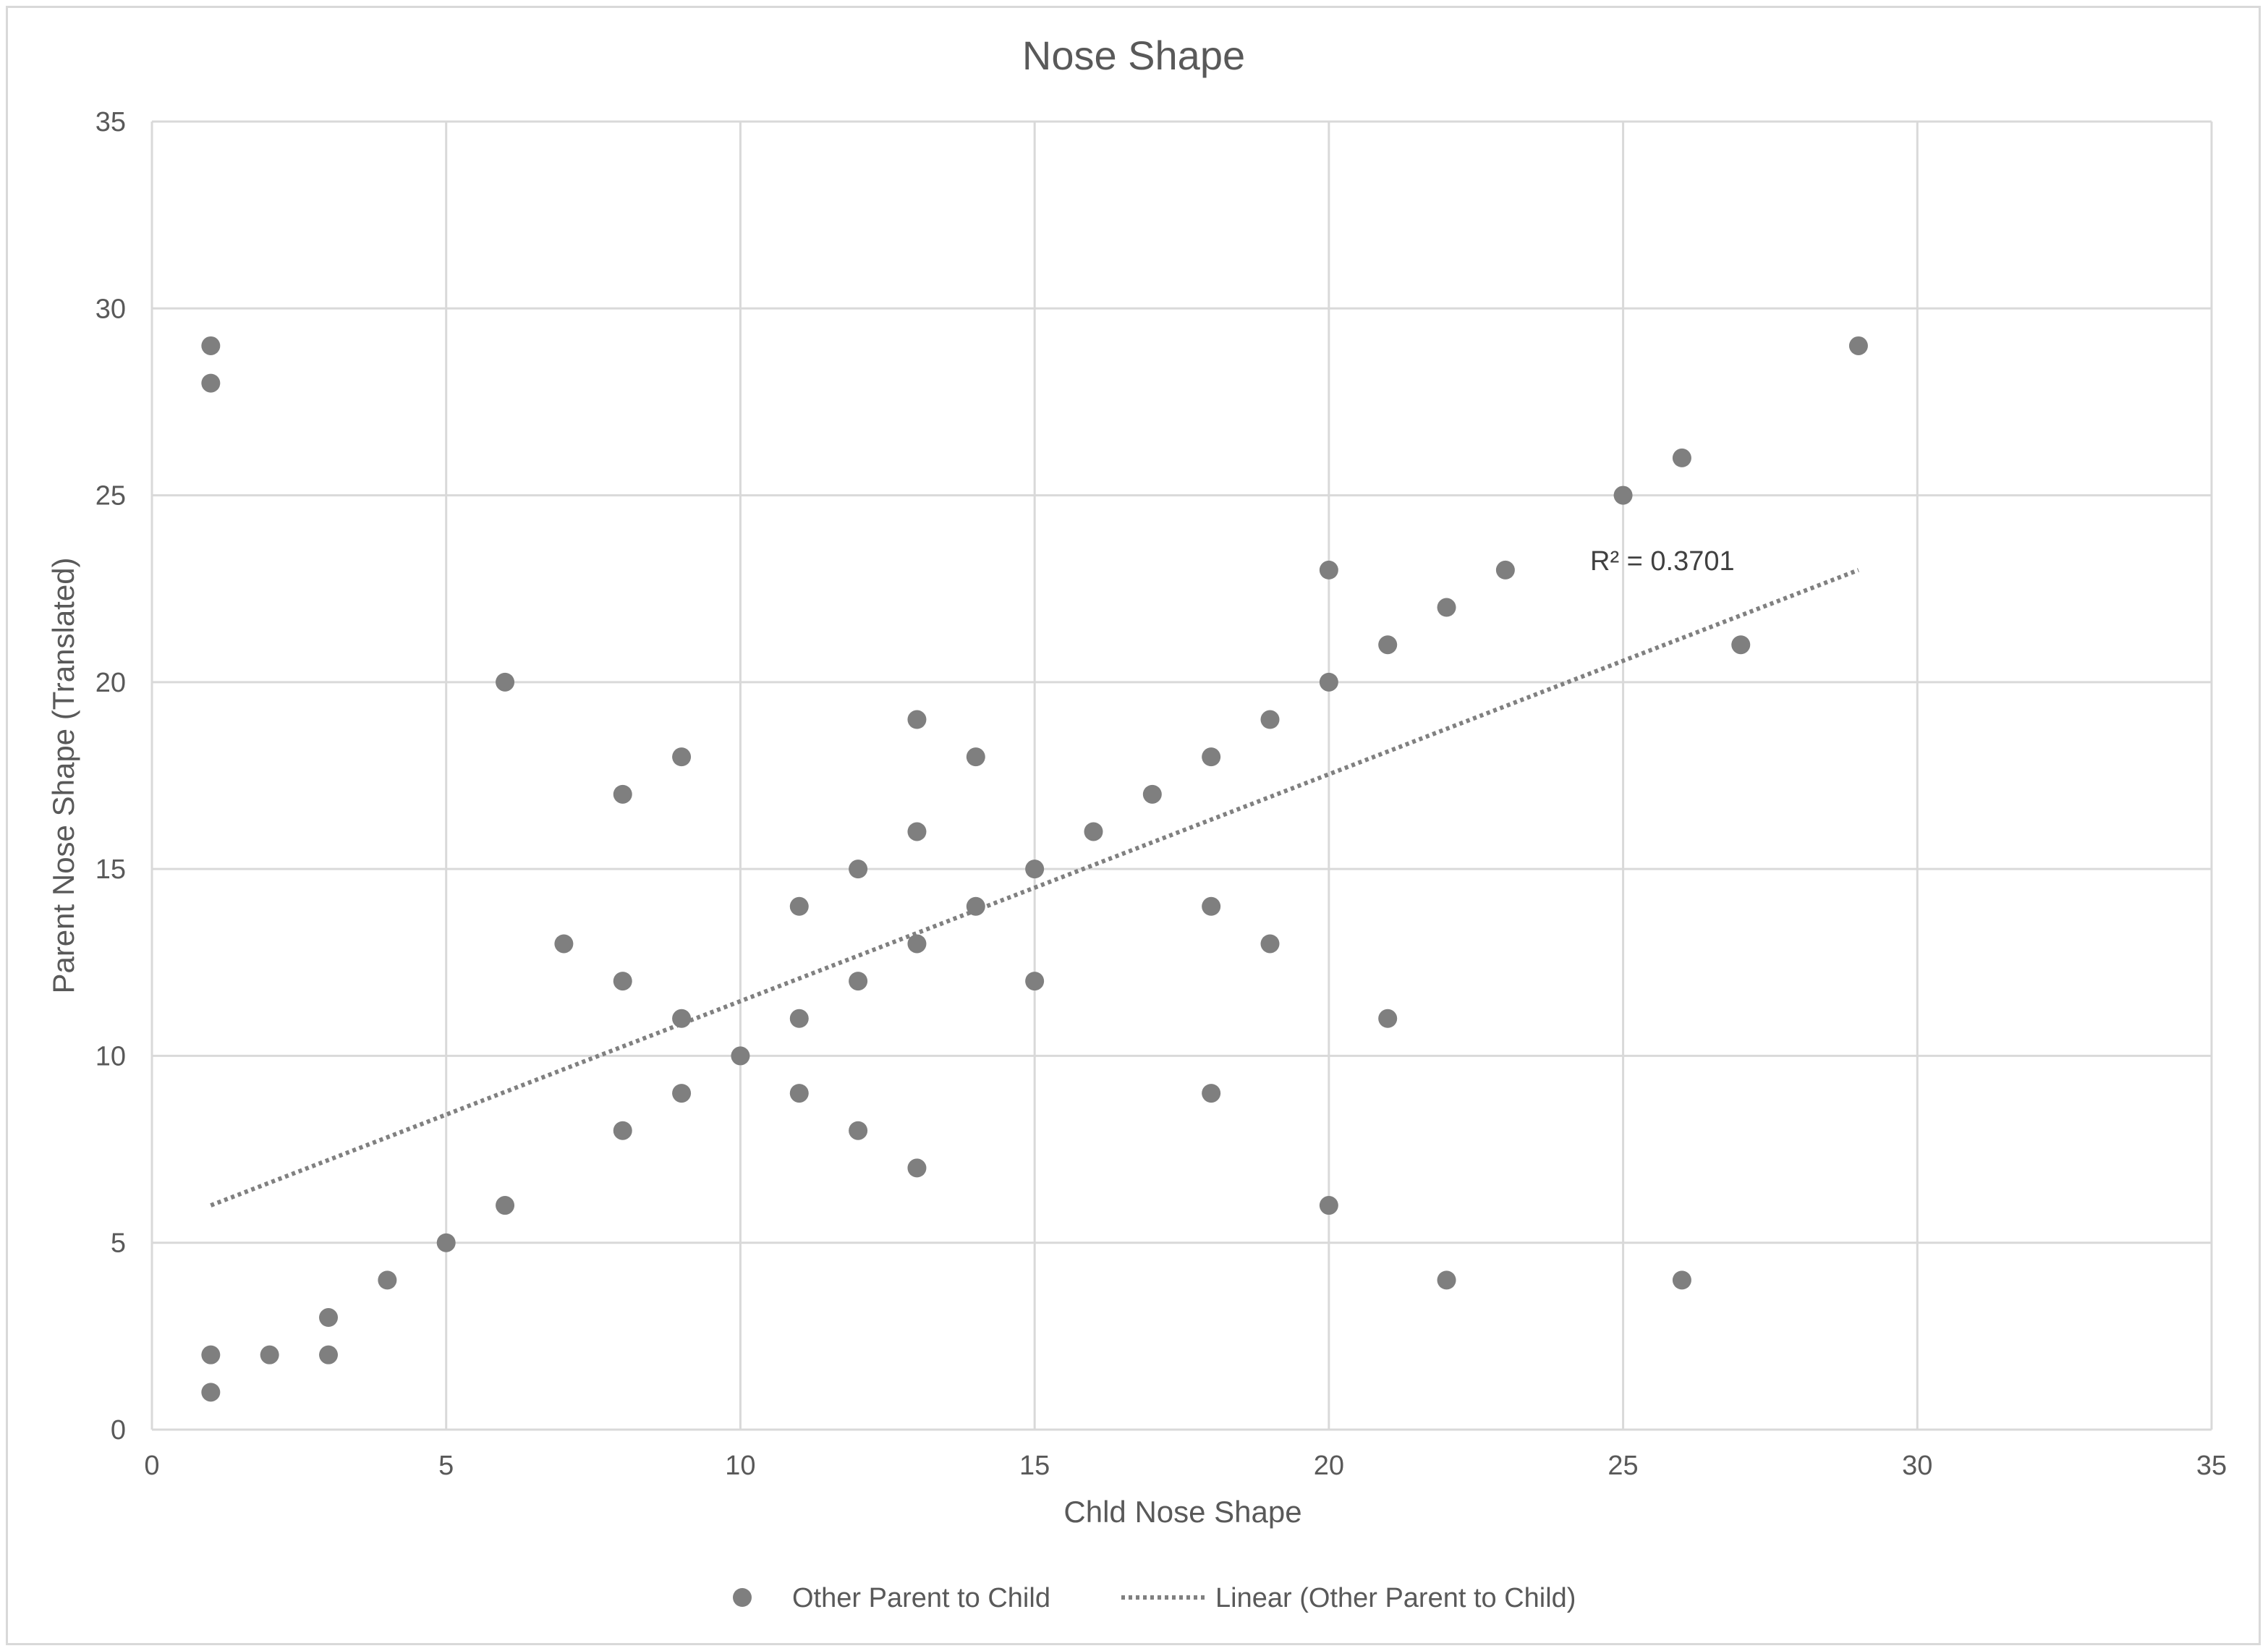  Describe the element at coordinates (1329, 1466) in the screenshot. I see `x-tick-label: 20` at that location.